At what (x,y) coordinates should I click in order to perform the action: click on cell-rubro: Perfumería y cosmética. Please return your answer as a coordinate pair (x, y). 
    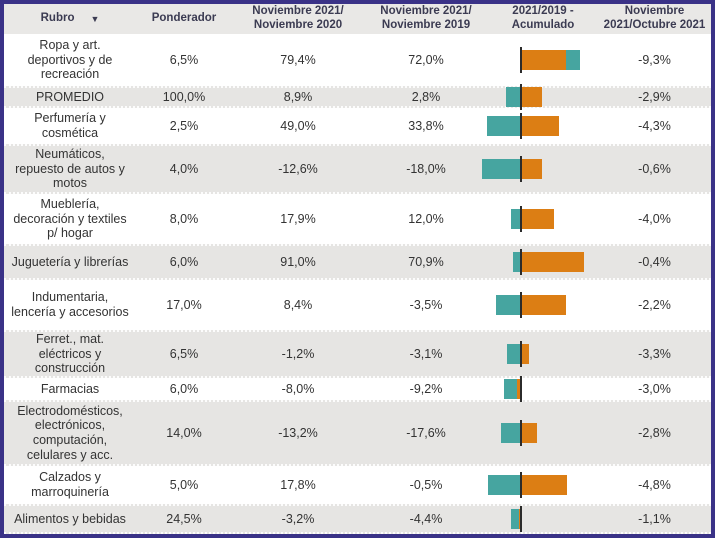
    Looking at the image, I should click on (70, 125).